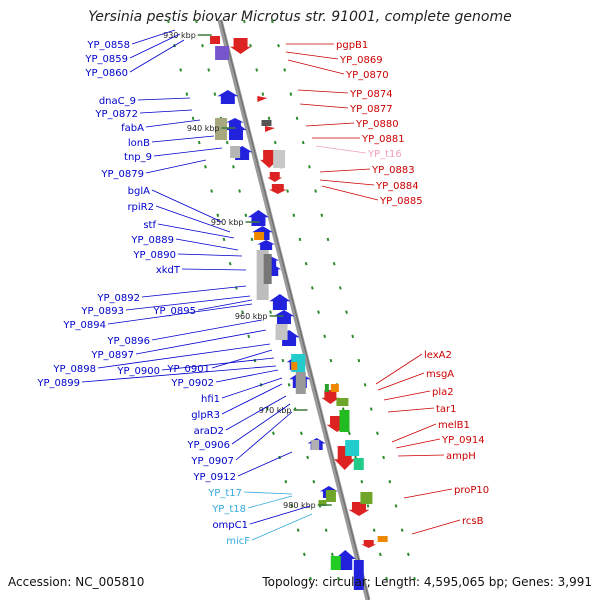 The width and height of the screenshot is (600, 600). I want to click on right-gene-label: pgpB1, so click(352, 45).